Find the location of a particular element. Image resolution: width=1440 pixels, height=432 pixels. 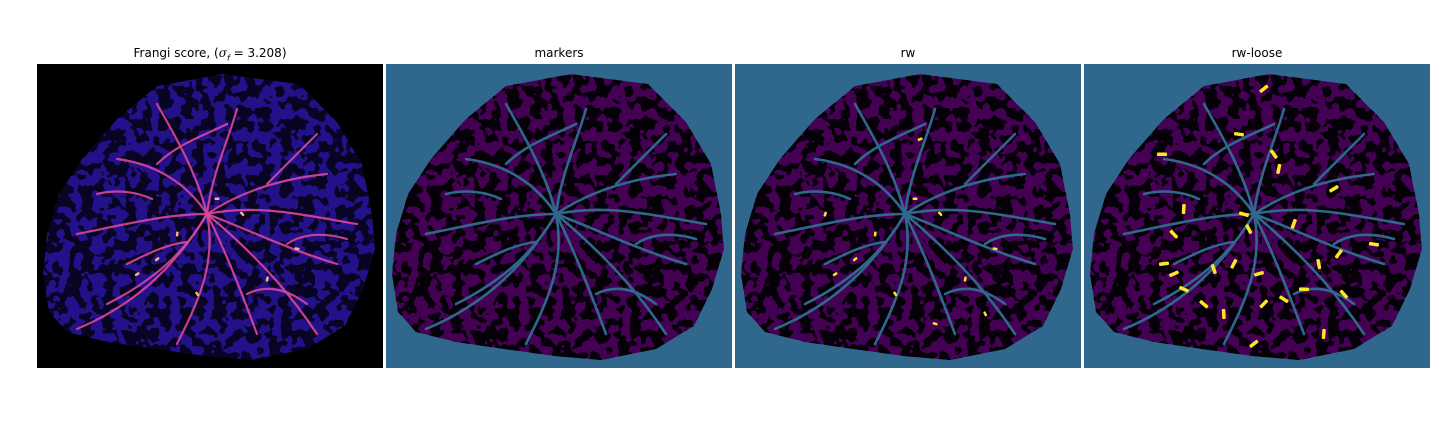

rw-title: rw is located at coordinates (908, 53).